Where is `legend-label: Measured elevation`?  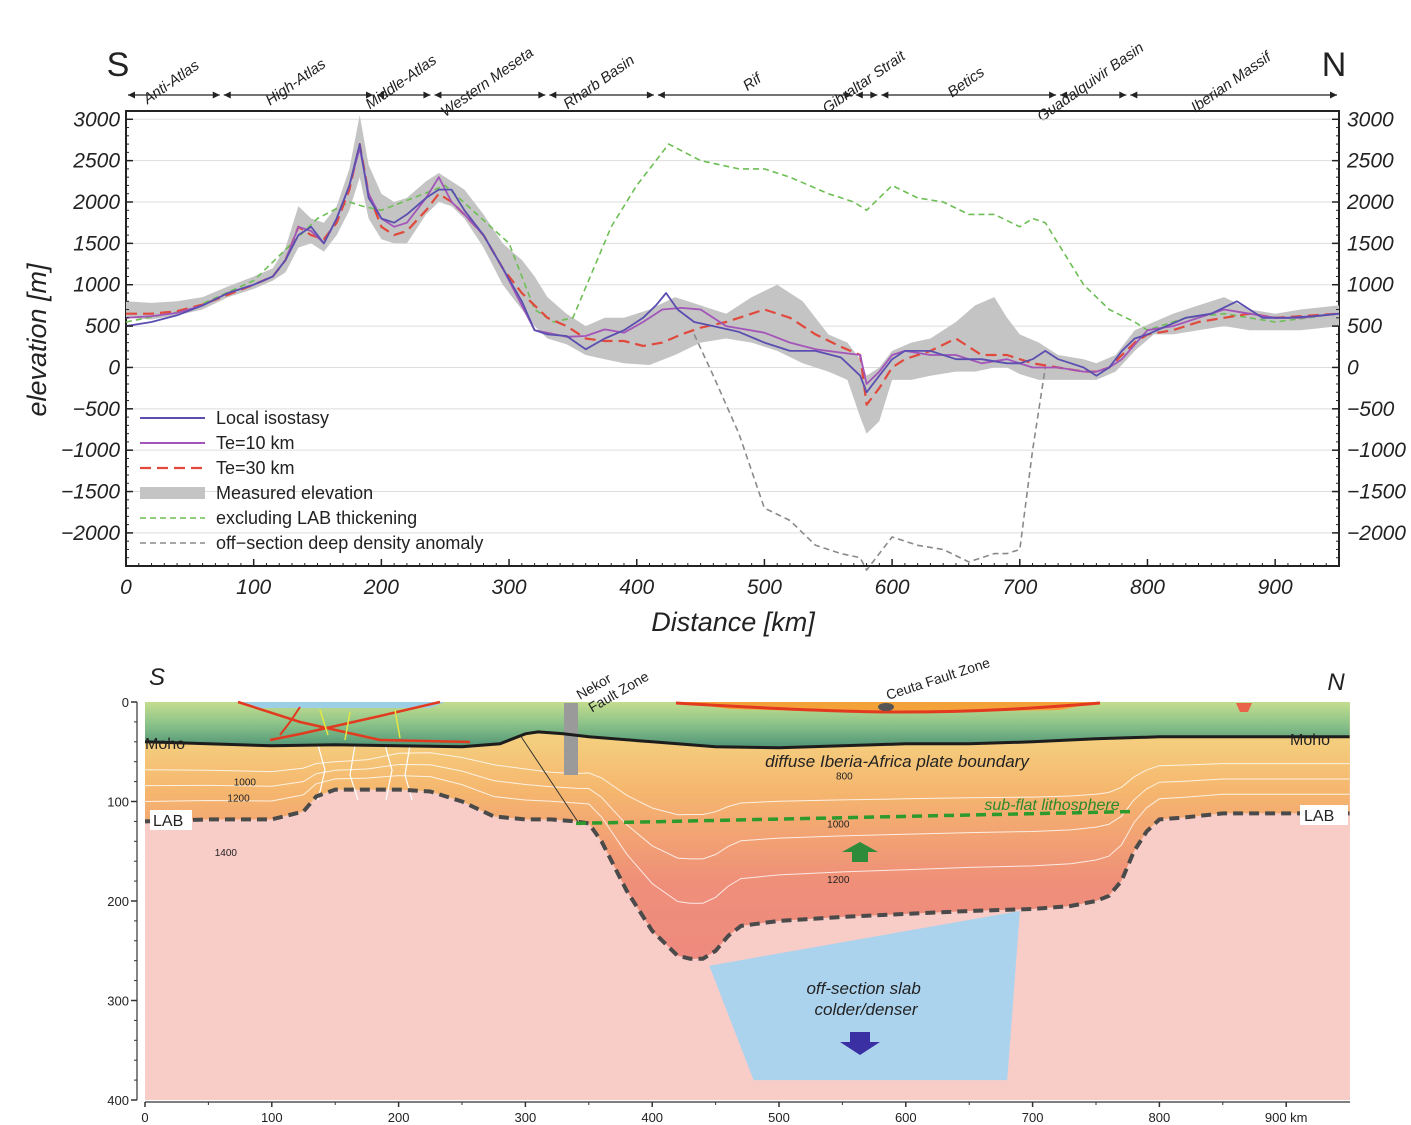
legend-label: Measured elevation is located at coordinates (294, 493).